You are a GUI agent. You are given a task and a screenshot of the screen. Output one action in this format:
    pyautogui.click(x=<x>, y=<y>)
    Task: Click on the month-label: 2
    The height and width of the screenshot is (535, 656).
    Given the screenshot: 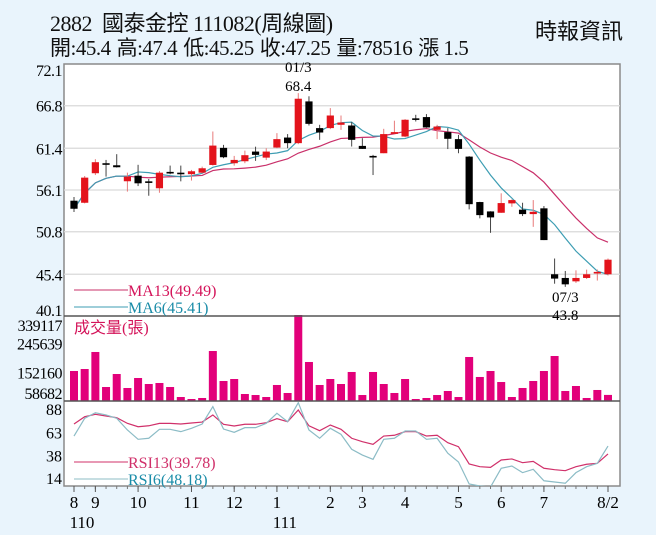 What is the action you would take?
    pyautogui.click(x=330, y=502)
    